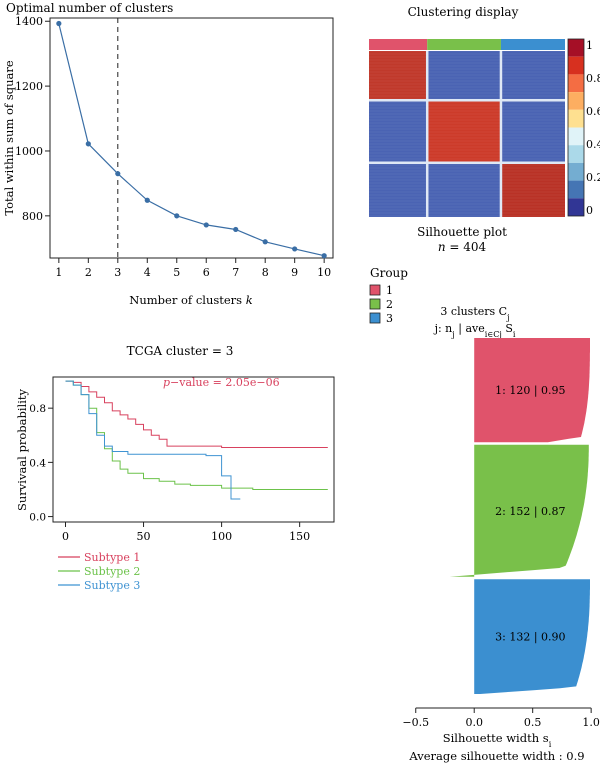  I want to click on survival-legend-label: Subtype 1, so click(112, 557).